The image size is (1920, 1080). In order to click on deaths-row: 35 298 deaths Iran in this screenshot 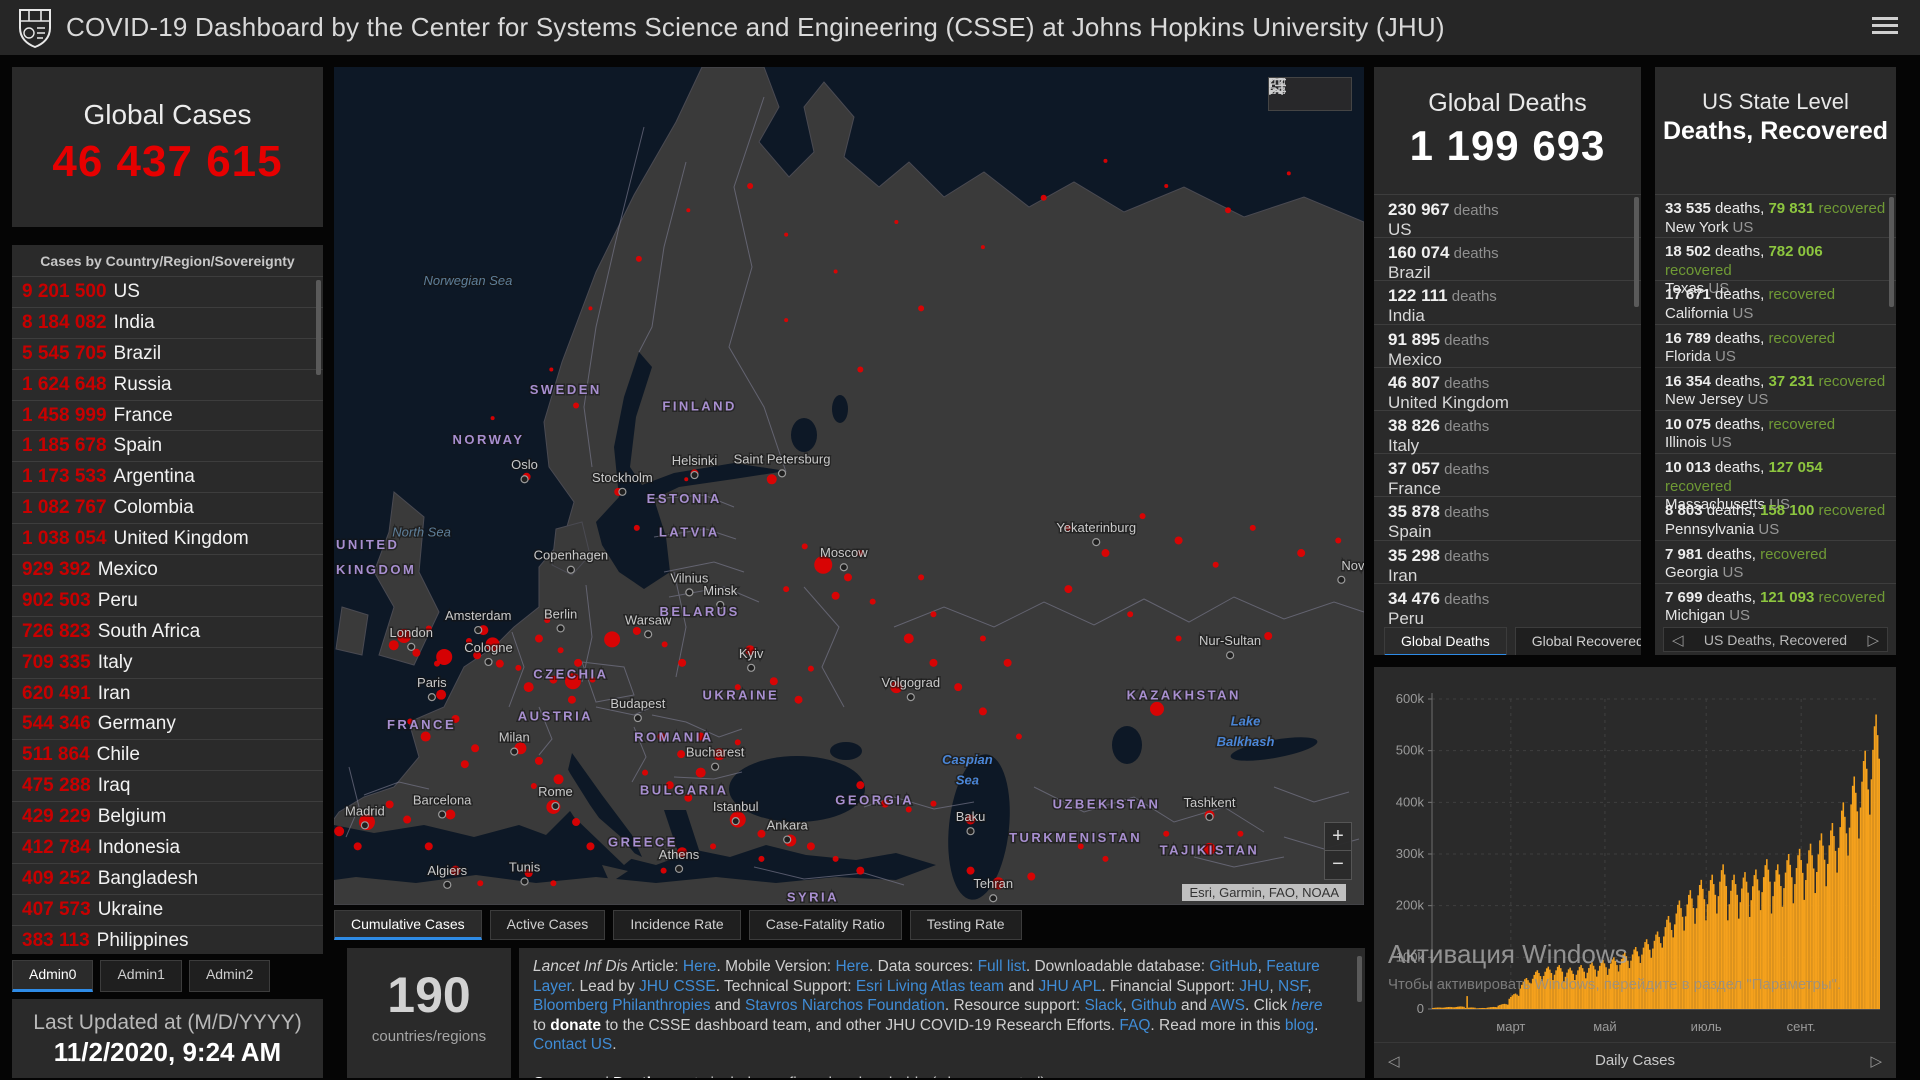, I will do `click(1507, 562)`.